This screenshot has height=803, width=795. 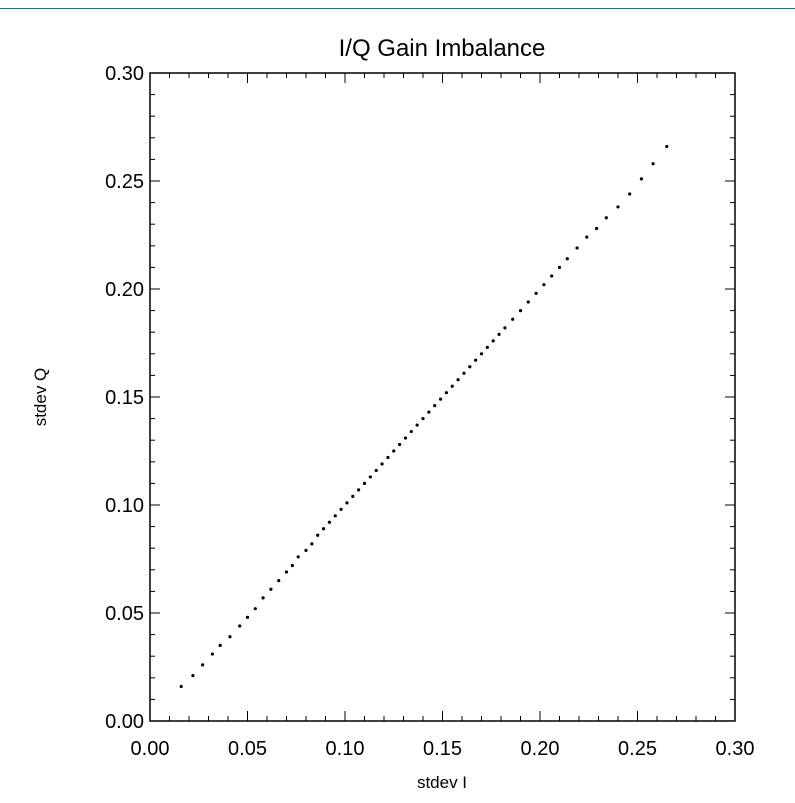 I want to click on x-tick-label: 0.15, so click(x=442, y=749).